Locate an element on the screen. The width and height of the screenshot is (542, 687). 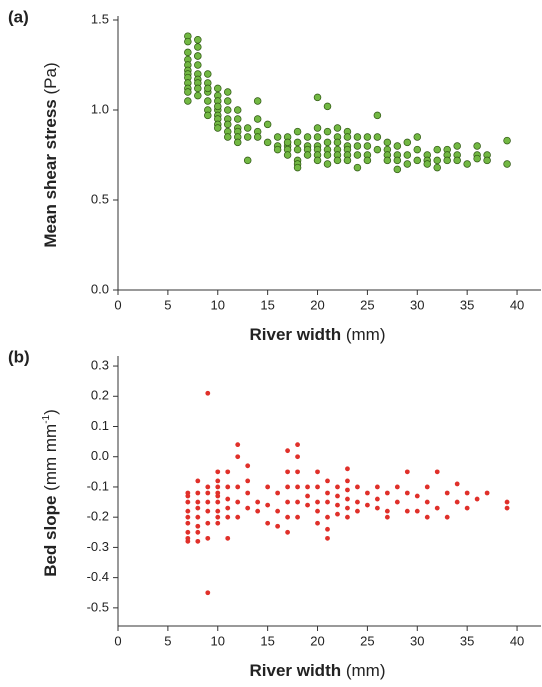
x-tick-label: 10 is located at coordinates (218, 640).